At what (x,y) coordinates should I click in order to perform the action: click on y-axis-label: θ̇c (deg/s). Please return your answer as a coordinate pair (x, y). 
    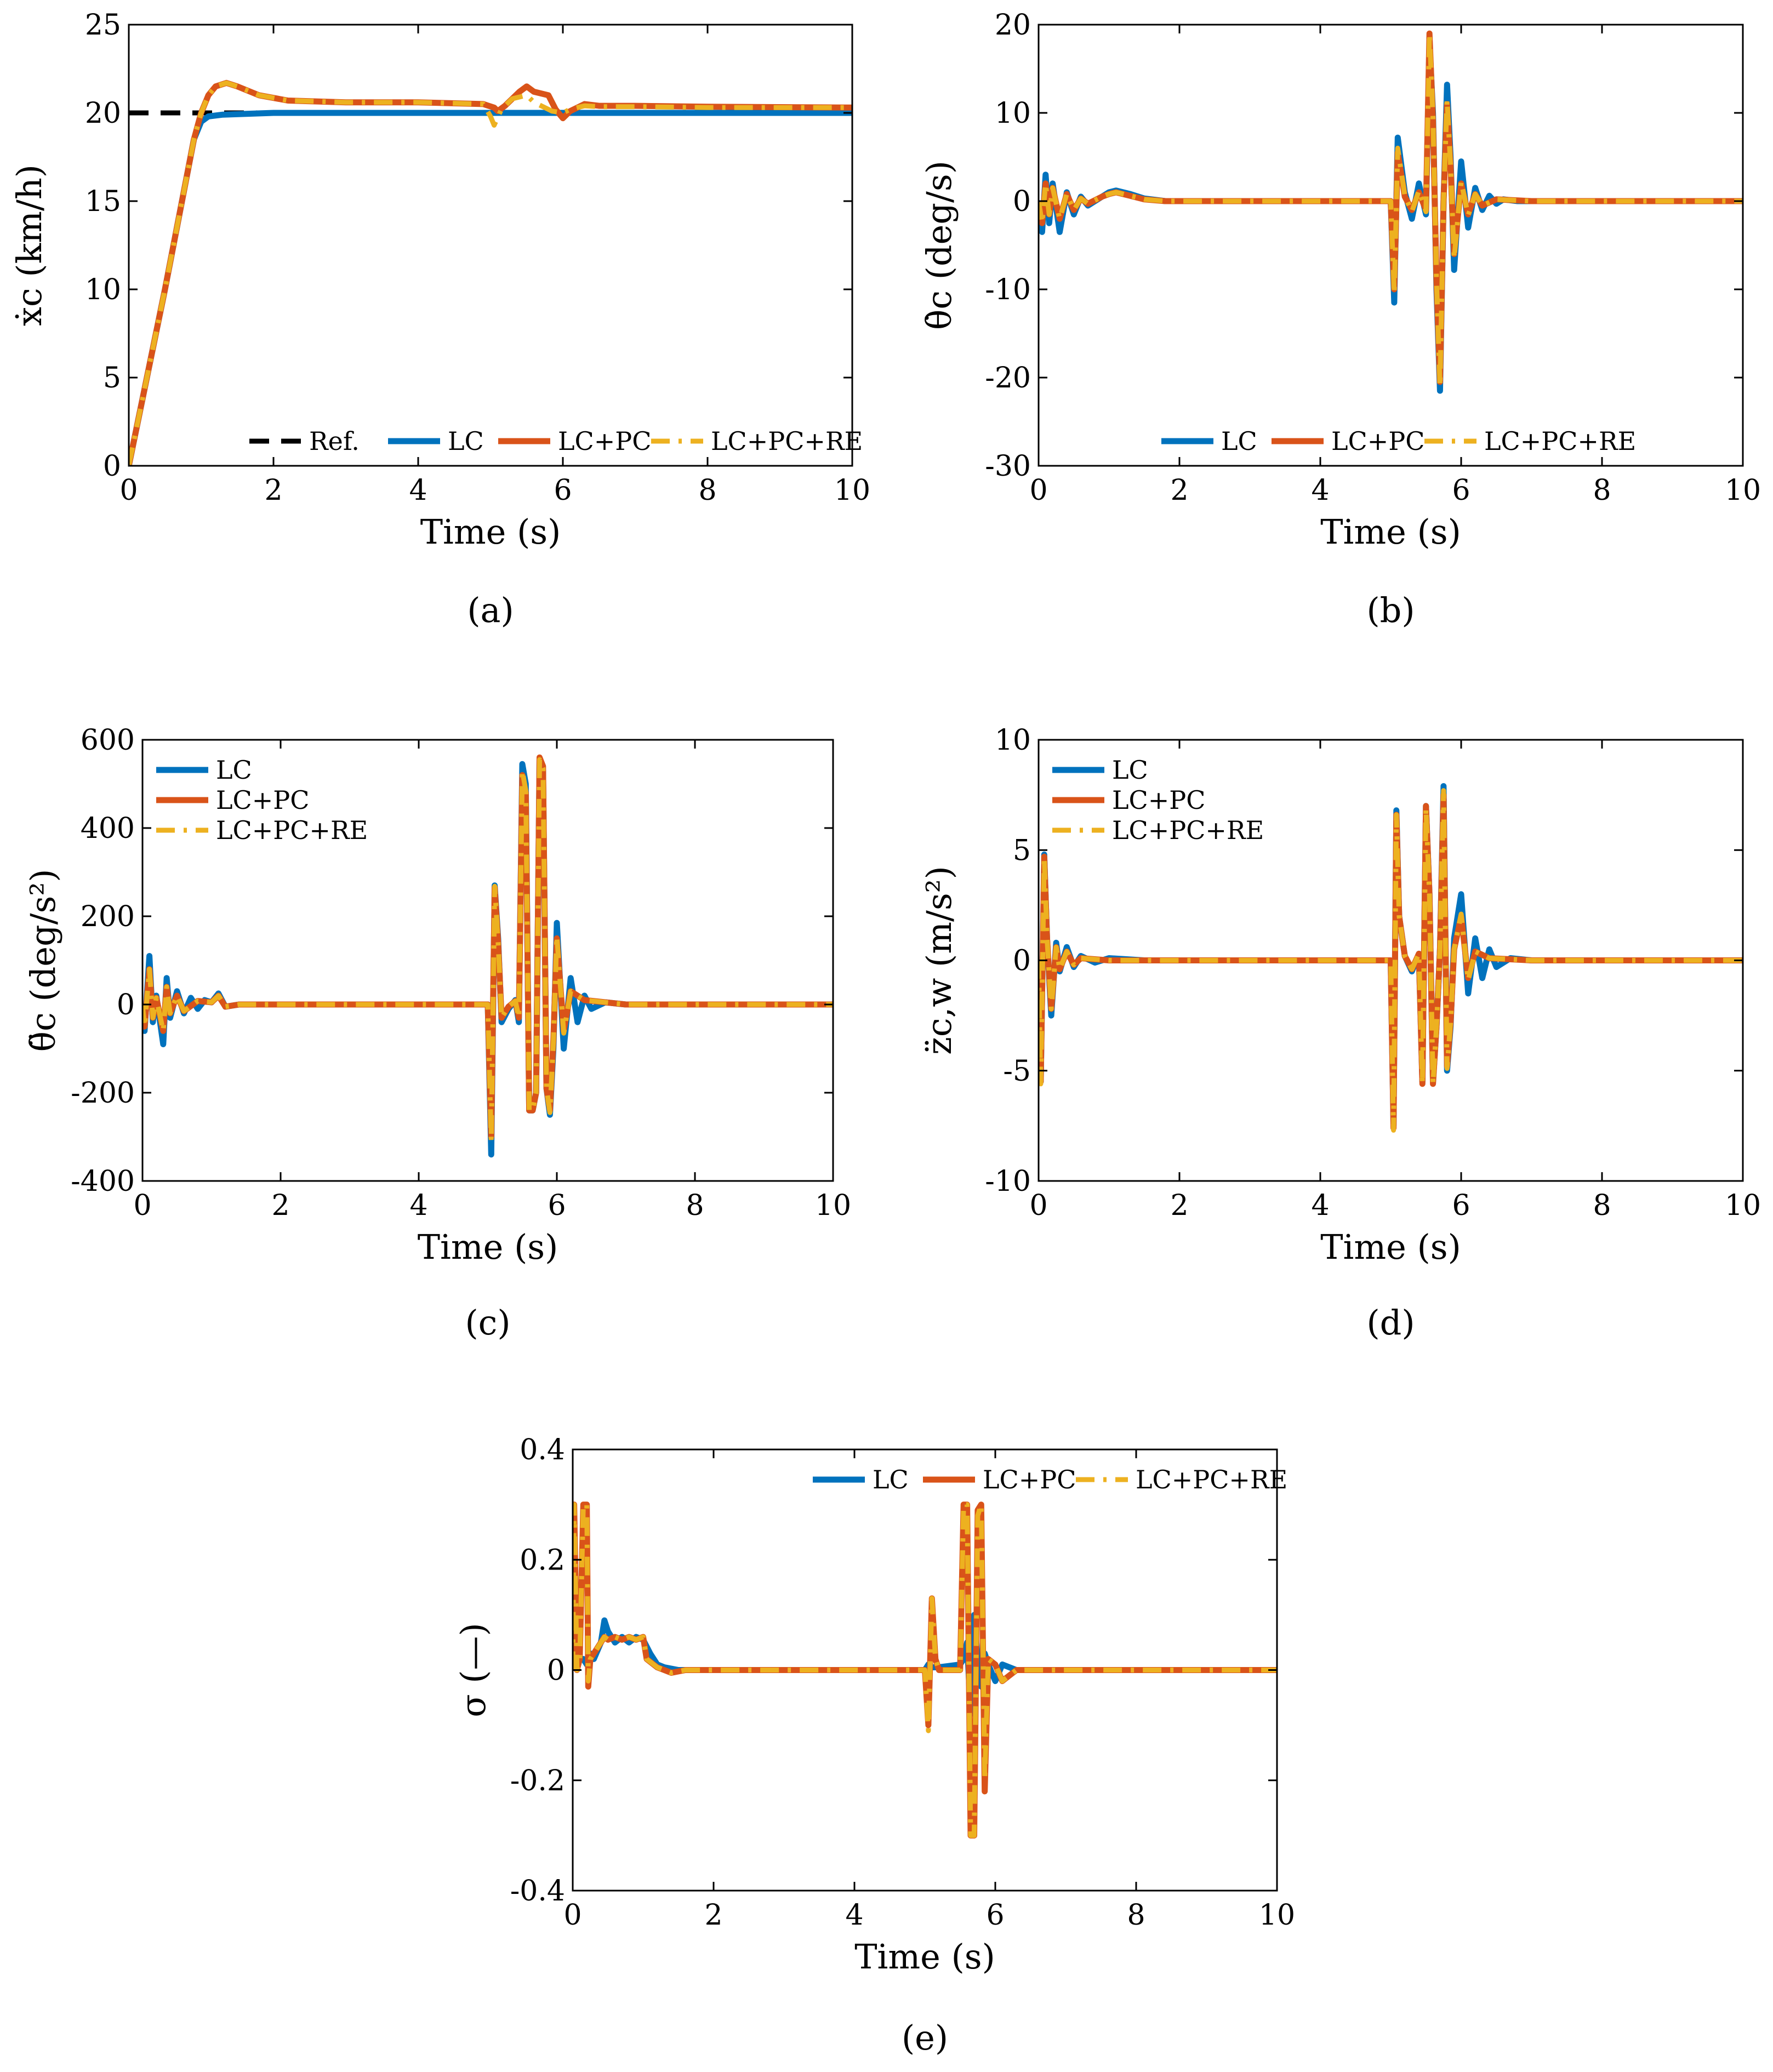
    Looking at the image, I should click on (939, 245).